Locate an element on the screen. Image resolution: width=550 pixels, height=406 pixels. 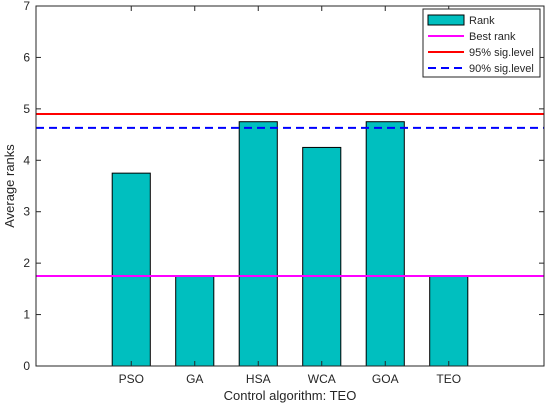
y-tick-label: 2 is located at coordinates (26, 263).